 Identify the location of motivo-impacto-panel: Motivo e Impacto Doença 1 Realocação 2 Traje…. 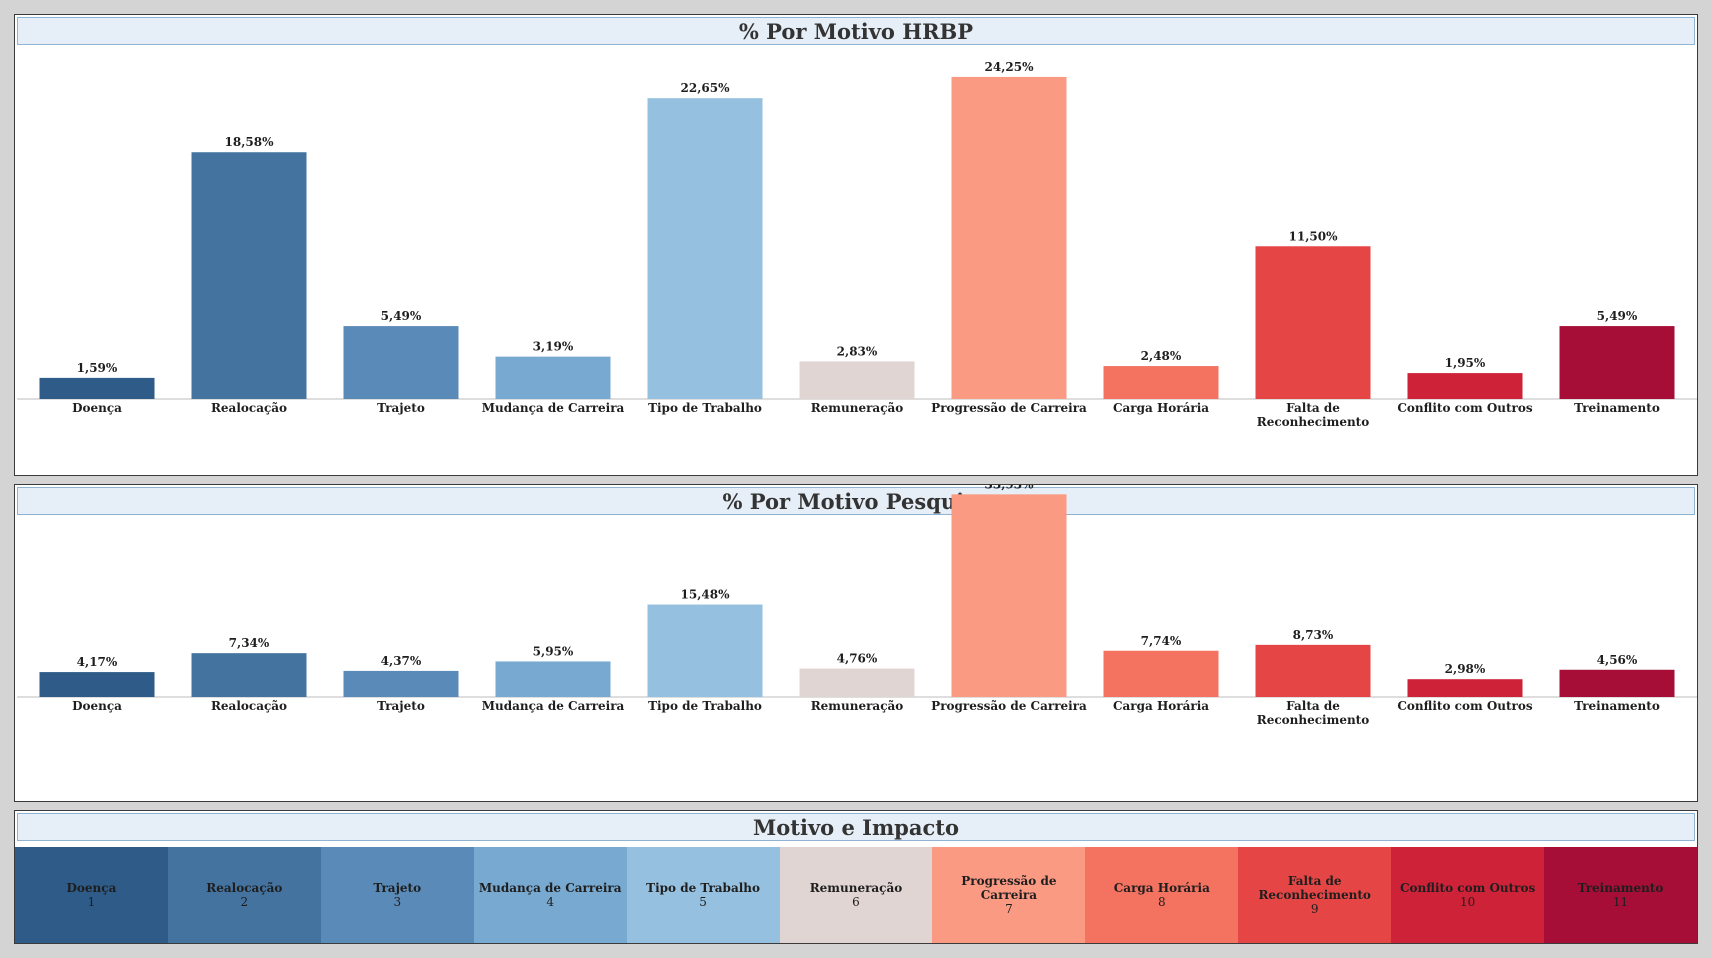
(856, 877).